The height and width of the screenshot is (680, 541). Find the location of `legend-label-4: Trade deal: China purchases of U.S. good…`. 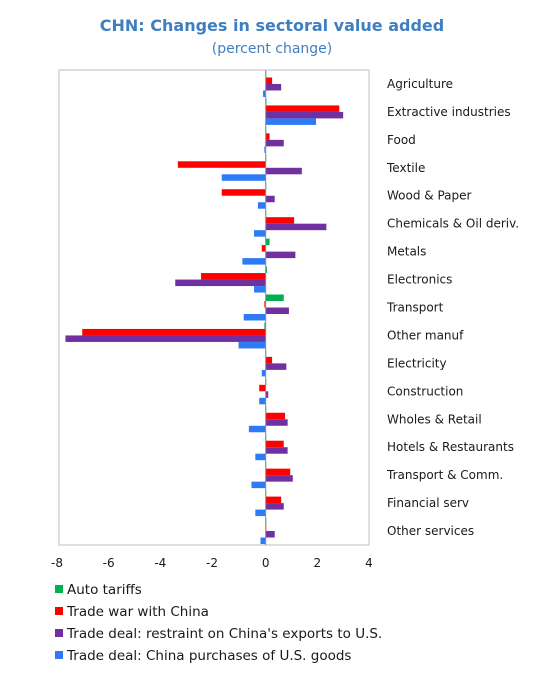

legend-label-4: Trade deal: China purchases of U.S. good… is located at coordinates (208, 656).